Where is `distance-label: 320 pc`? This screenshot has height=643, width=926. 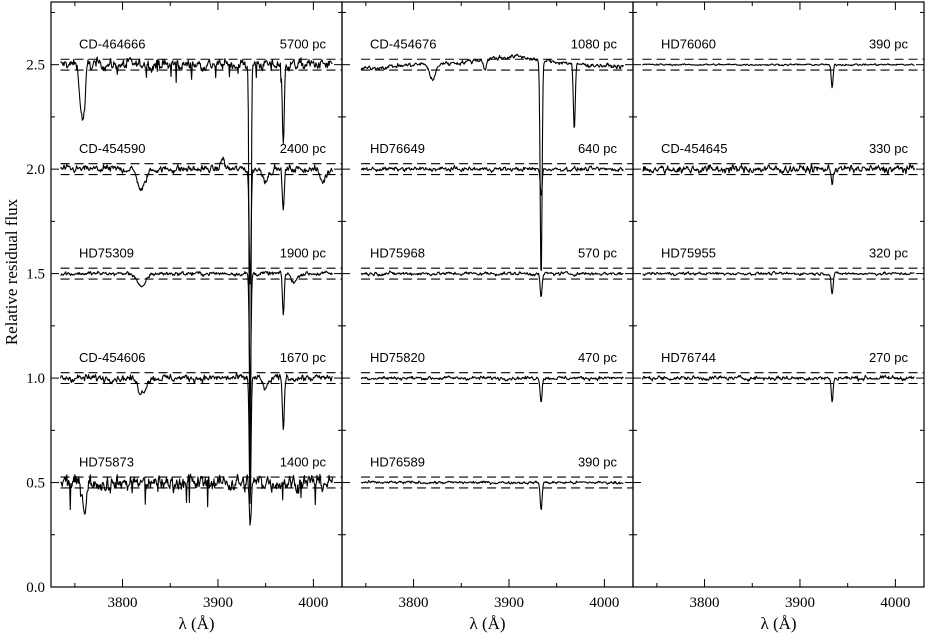
distance-label: 320 pc is located at coordinates (889, 253).